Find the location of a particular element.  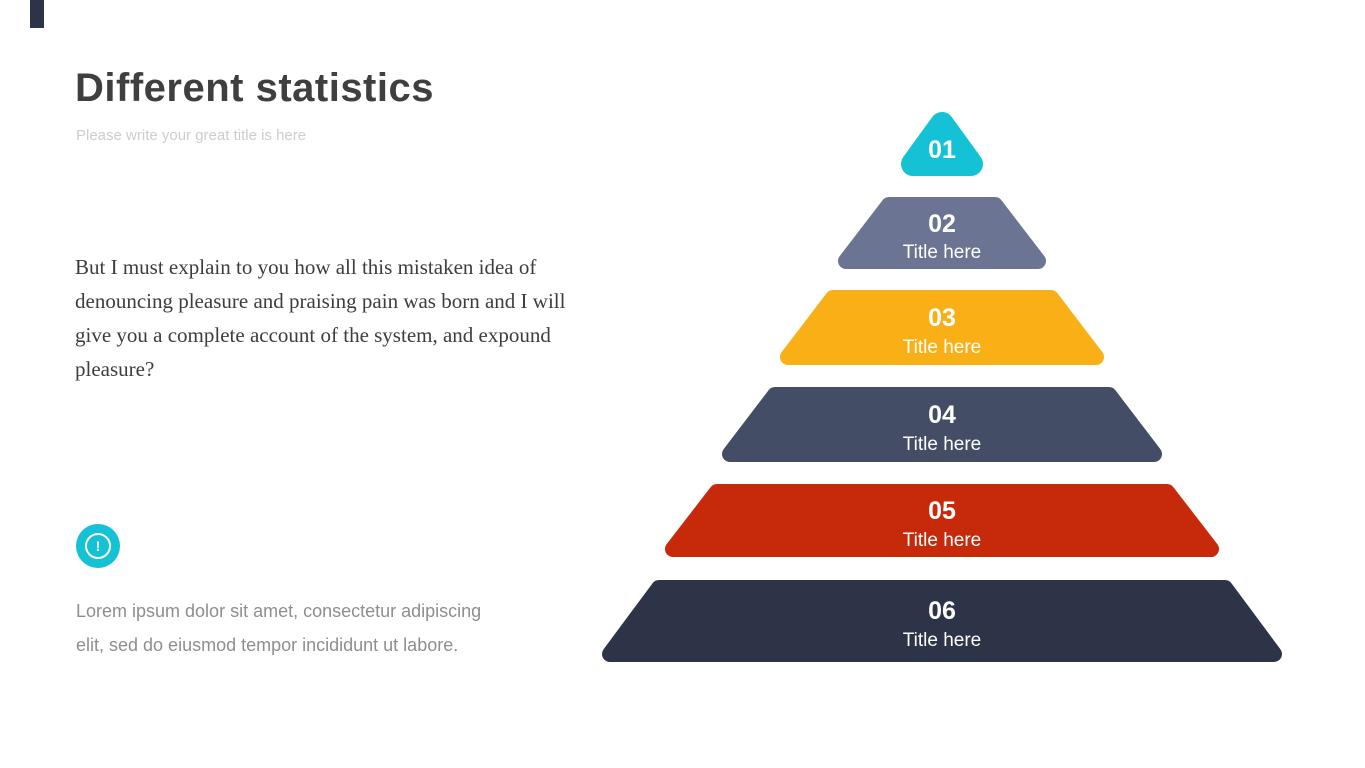

pyramid-level-number: 06 is located at coordinates (942, 611).